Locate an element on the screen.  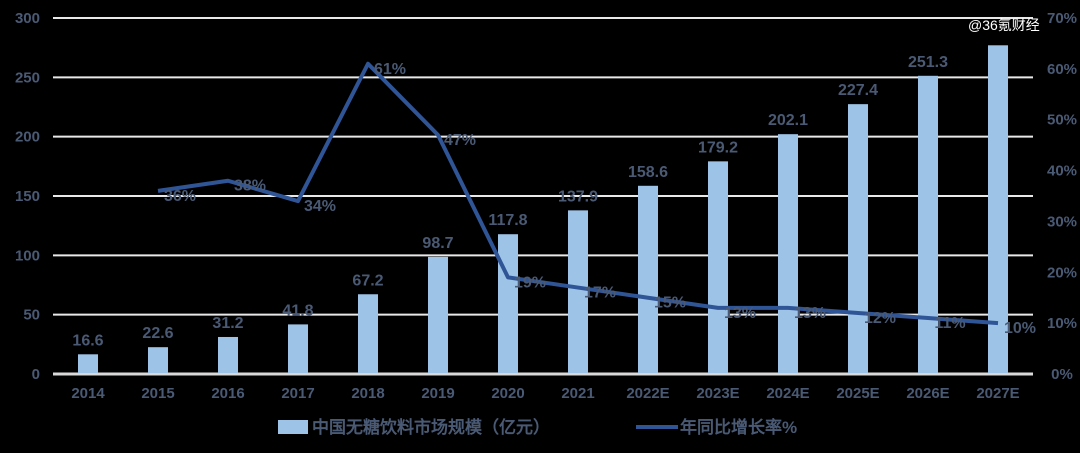
x-tick: 2015 is located at coordinates (157, 393).